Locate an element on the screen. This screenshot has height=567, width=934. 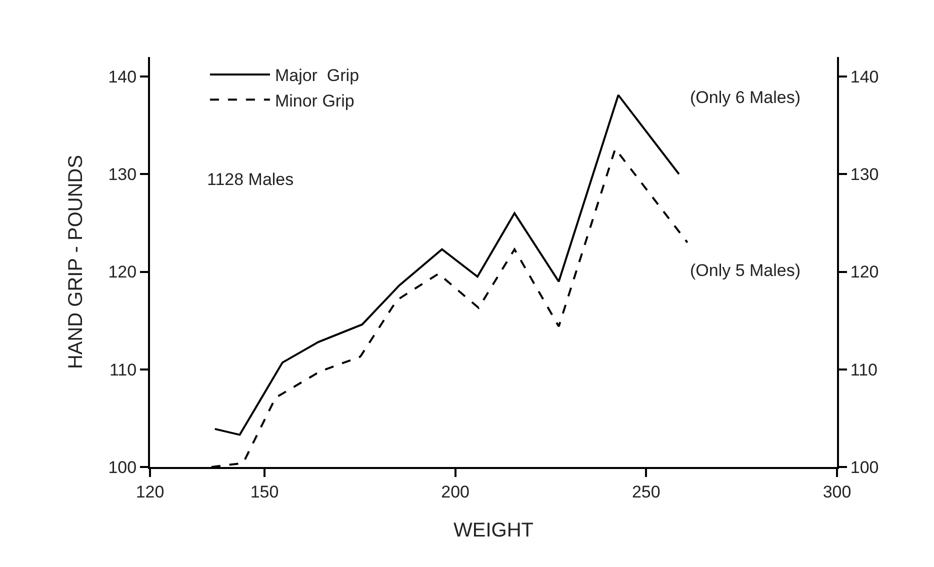
y2-tick-label: 120 is located at coordinates (864, 272).